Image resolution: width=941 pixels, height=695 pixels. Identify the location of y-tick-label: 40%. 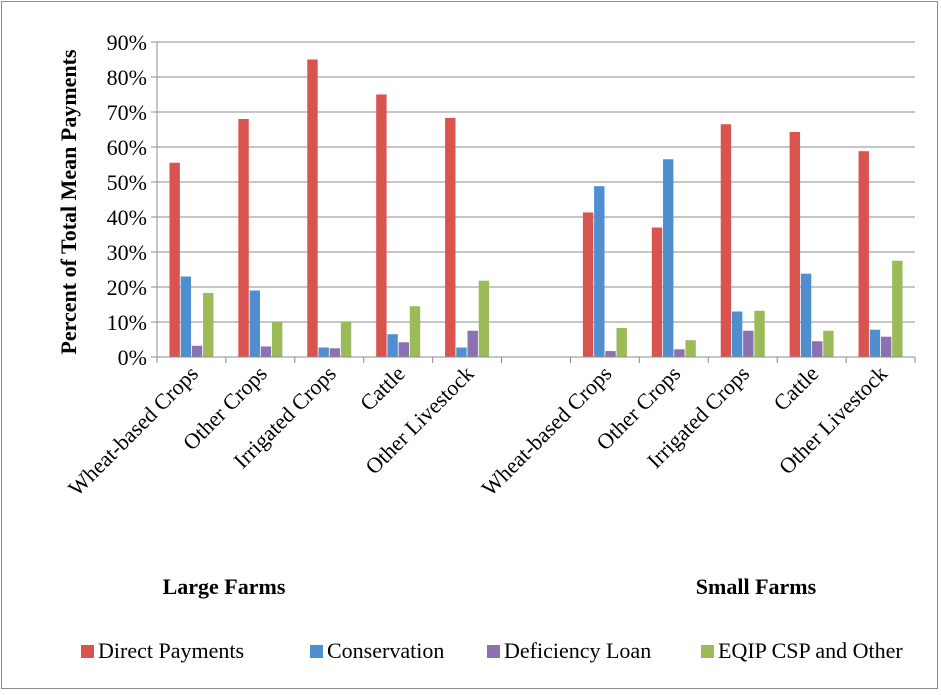
(127, 217).